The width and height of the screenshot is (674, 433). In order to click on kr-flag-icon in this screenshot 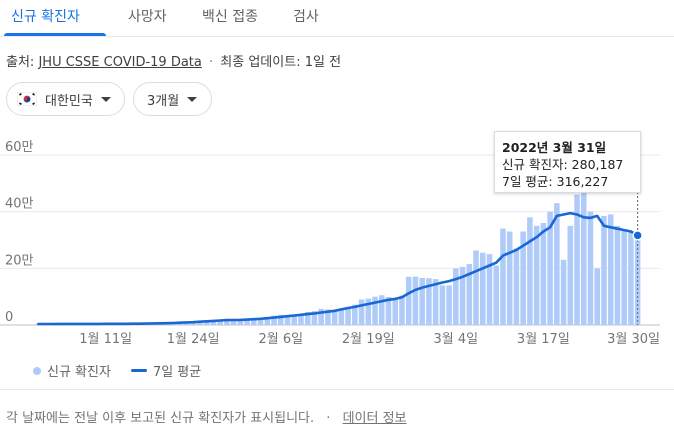, I will do `click(27, 99)`.